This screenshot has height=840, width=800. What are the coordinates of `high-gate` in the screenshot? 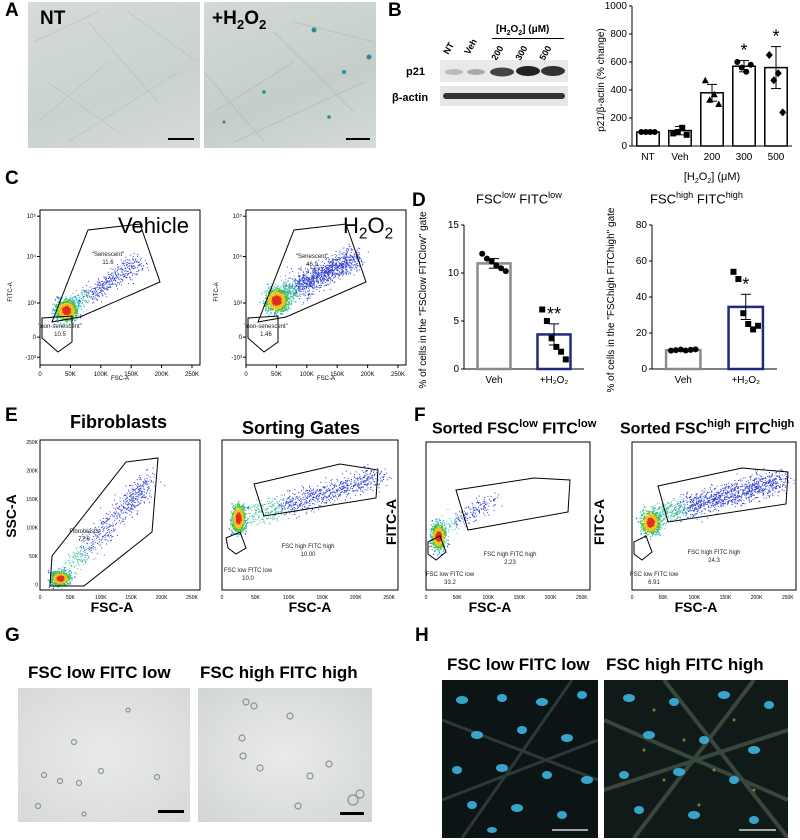 It's located at (316, 490).